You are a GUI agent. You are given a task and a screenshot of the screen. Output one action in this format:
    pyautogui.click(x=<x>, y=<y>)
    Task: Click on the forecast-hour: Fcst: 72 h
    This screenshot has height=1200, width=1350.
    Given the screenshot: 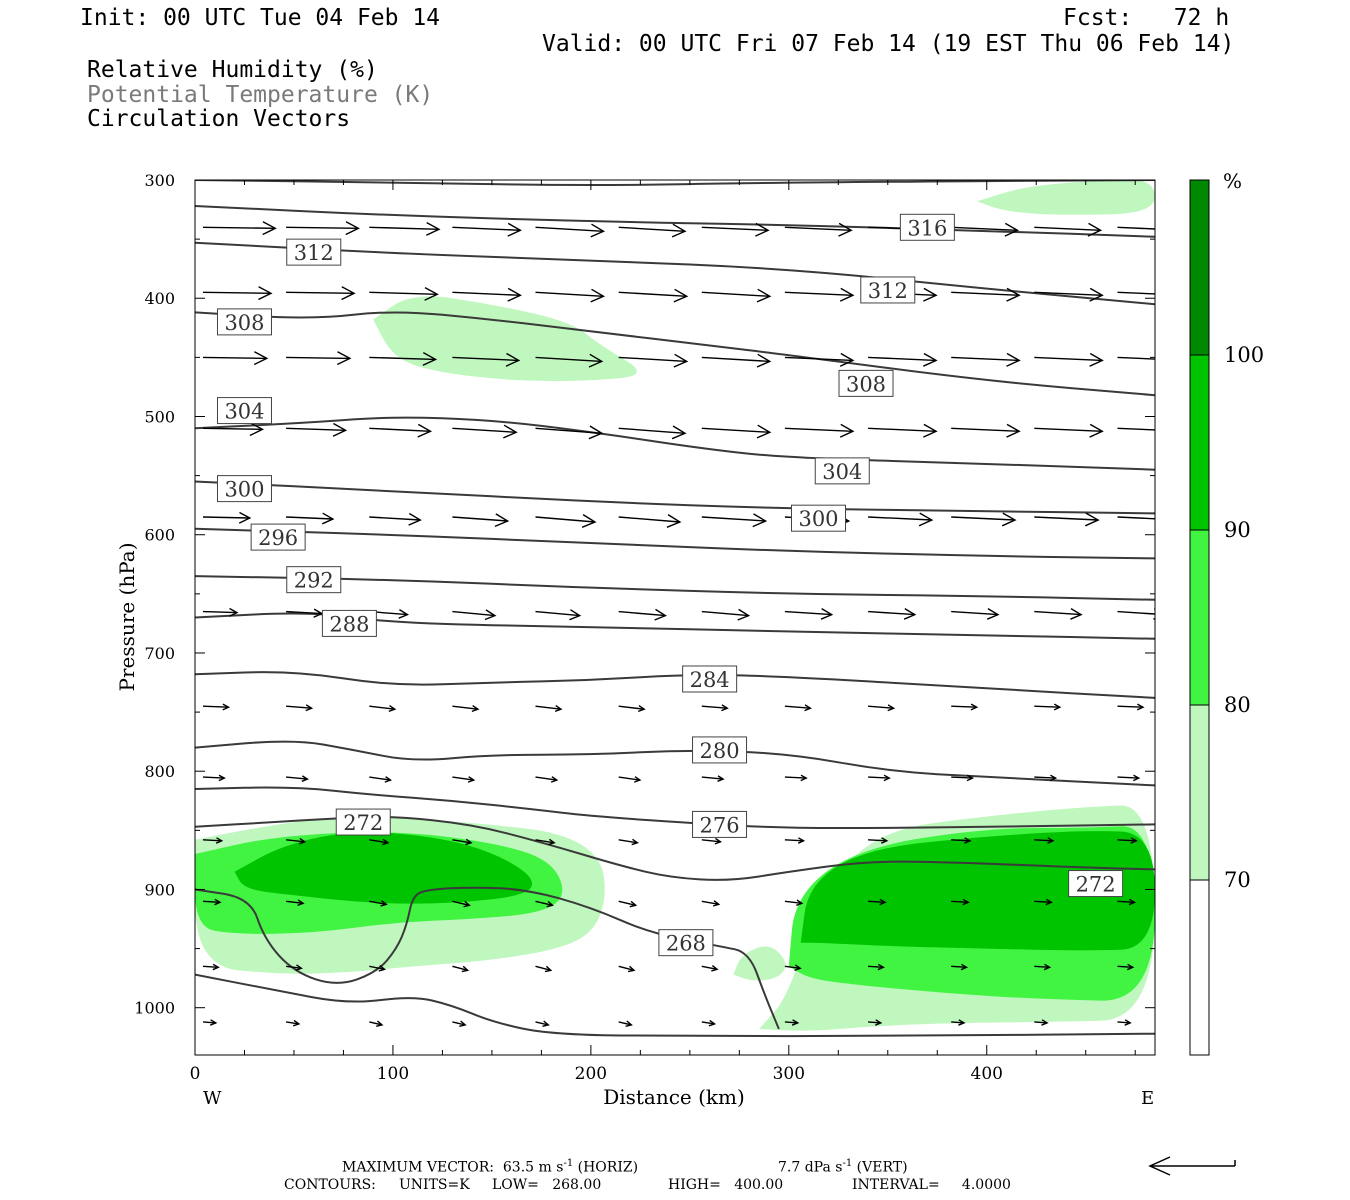 What is the action you would take?
    pyautogui.click(x=1146, y=18)
    